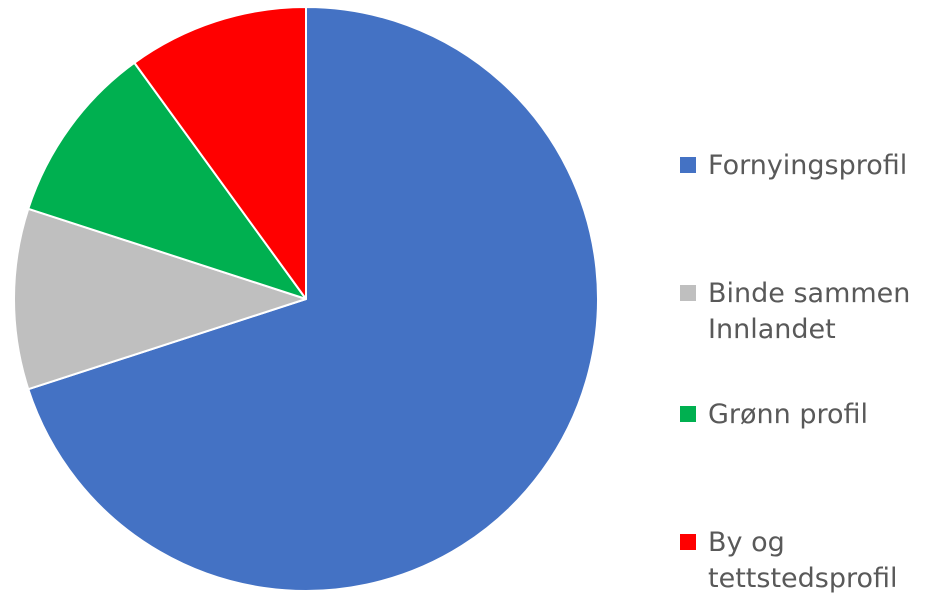 This screenshot has height=601, width=926. Describe the element at coordinates (788, 414) in the screenshot. I see `legend-label: Grønn profil` at that location.